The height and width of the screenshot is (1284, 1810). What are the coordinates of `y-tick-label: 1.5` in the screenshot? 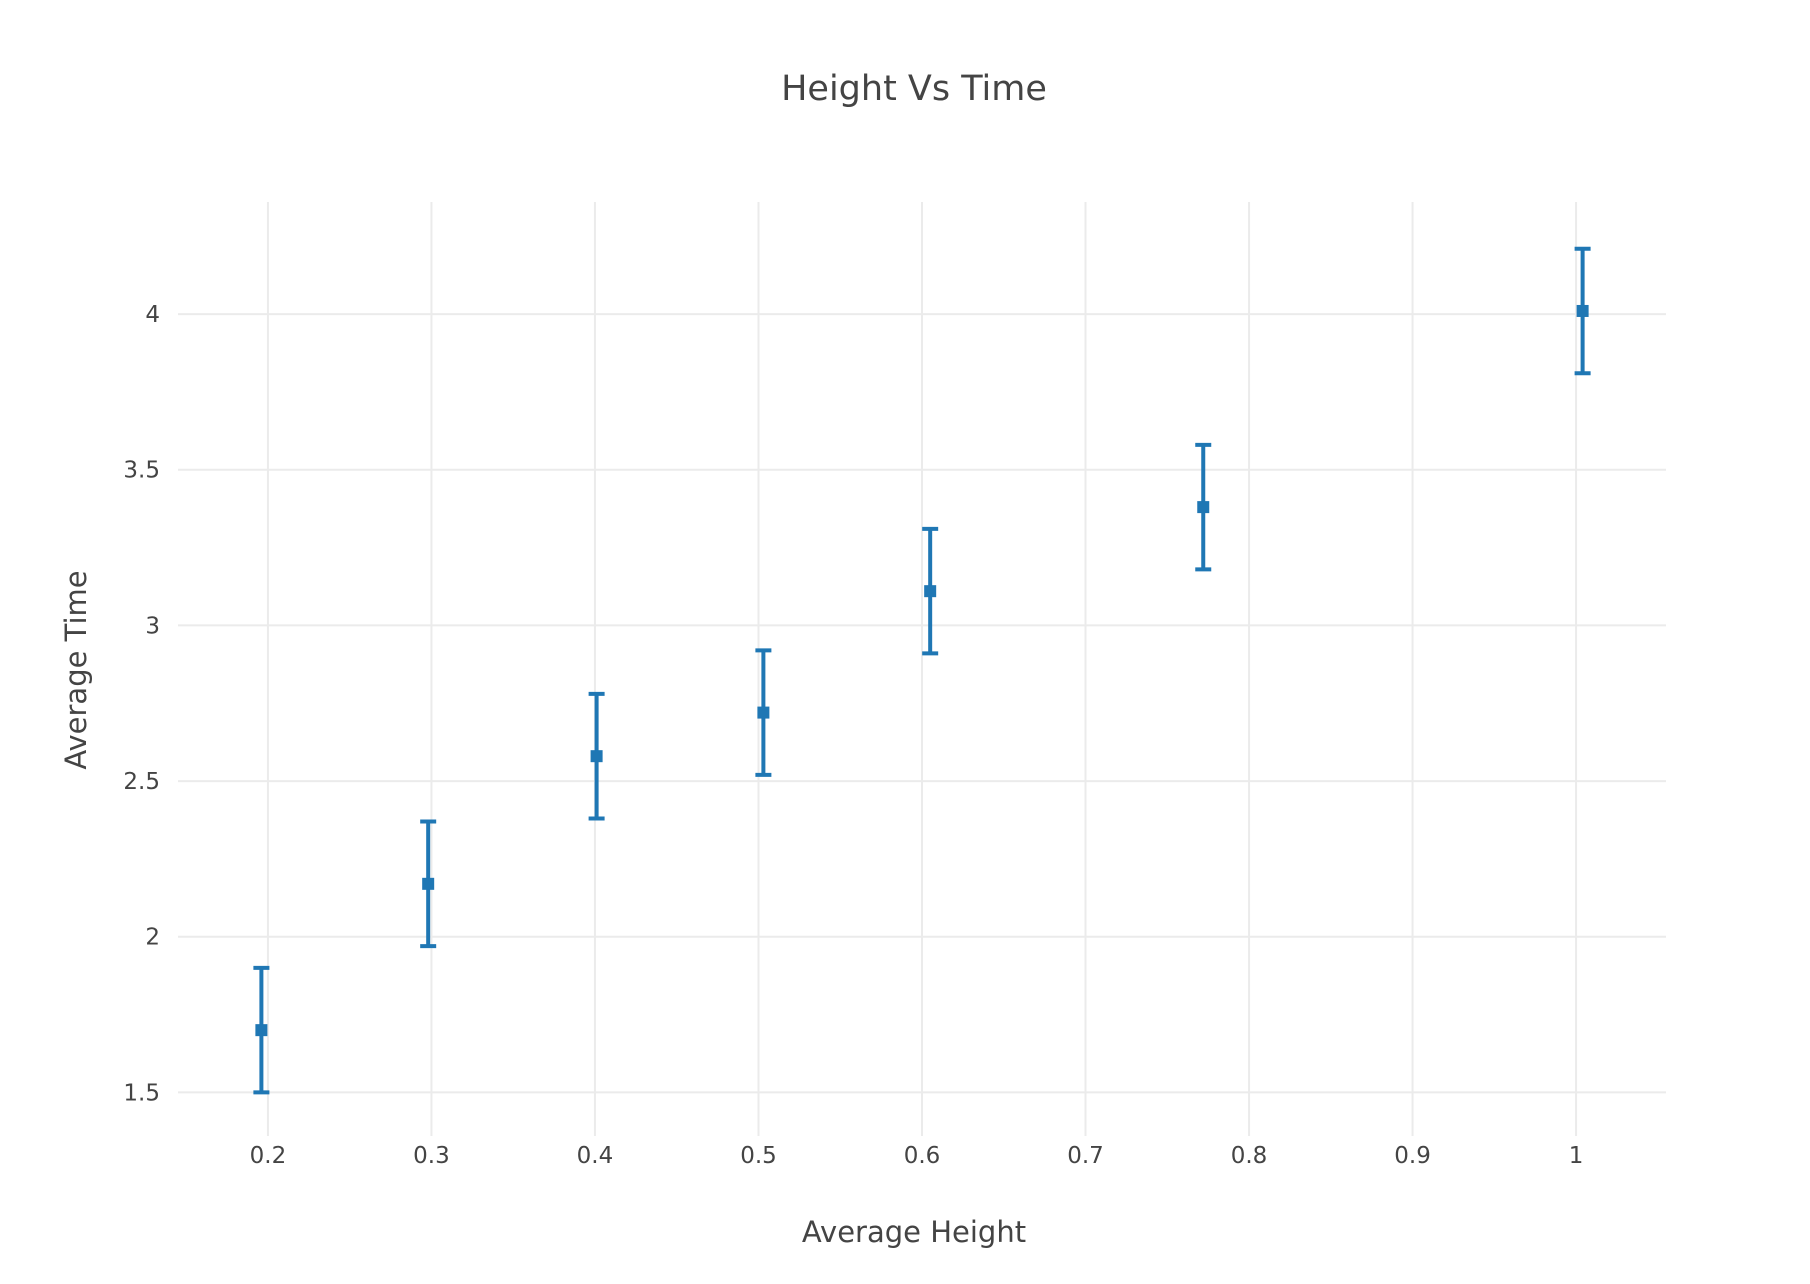 It's located at (141, 1093).